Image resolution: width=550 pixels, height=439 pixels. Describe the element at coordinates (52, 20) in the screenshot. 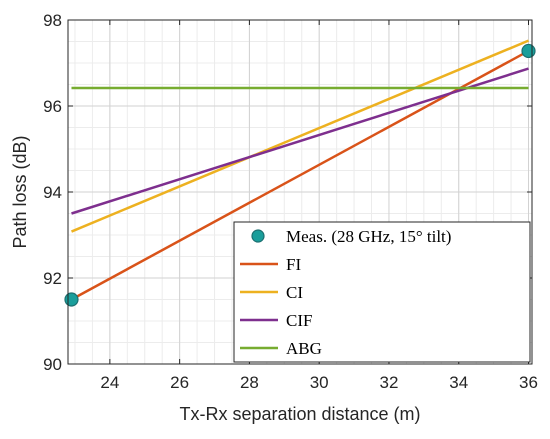

I see `y-tick-label: 98` at that location.